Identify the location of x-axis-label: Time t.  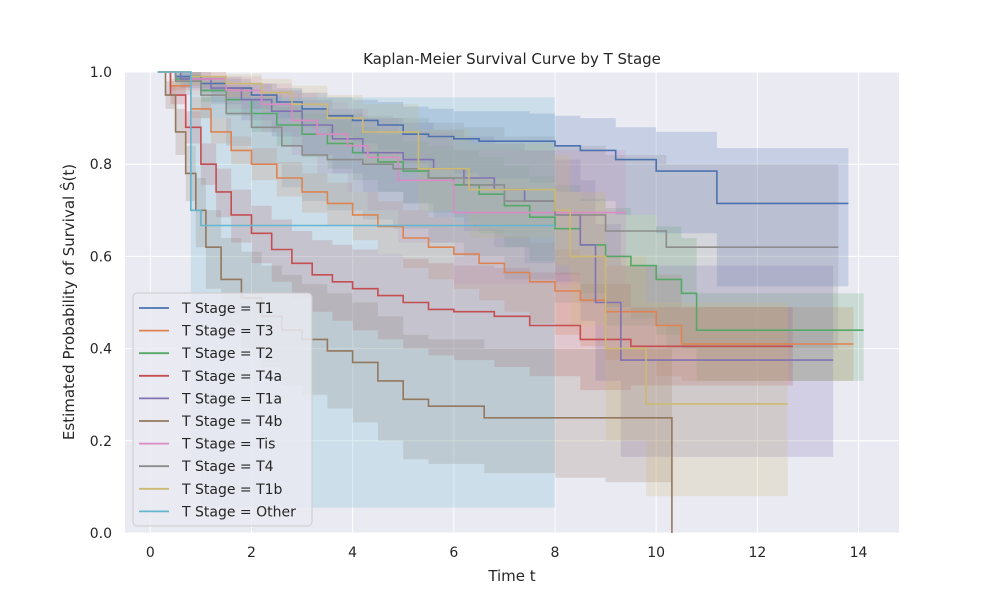
(511, 576).